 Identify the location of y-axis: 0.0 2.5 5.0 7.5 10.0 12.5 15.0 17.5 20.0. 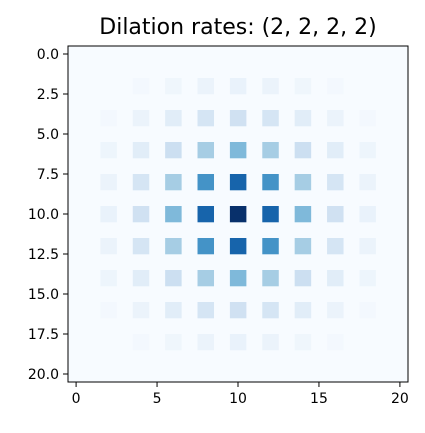
(48, 215).